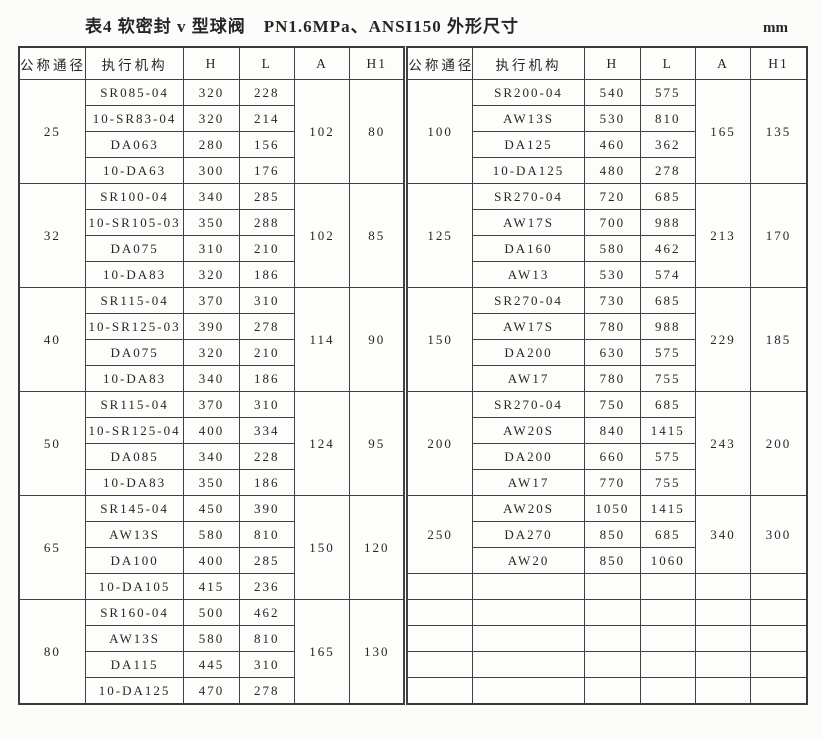  Describe the element at coordinates (322, 131) in the screenshot. I see `a-value-cell: 102` at that location.